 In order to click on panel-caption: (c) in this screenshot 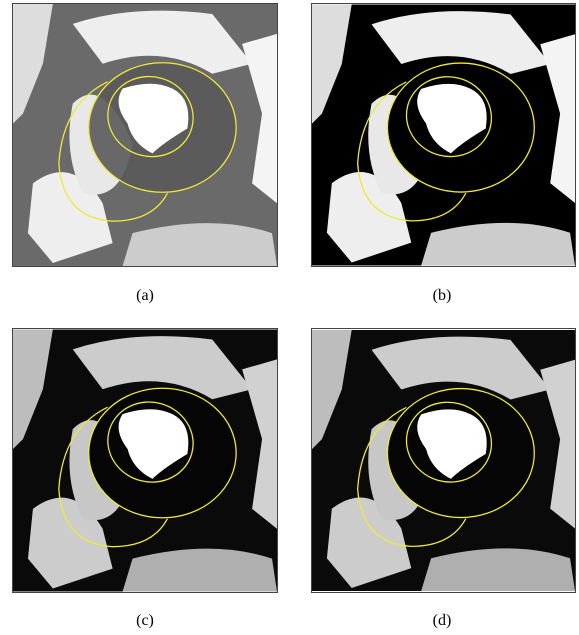, I will do `click(145, 620)`.